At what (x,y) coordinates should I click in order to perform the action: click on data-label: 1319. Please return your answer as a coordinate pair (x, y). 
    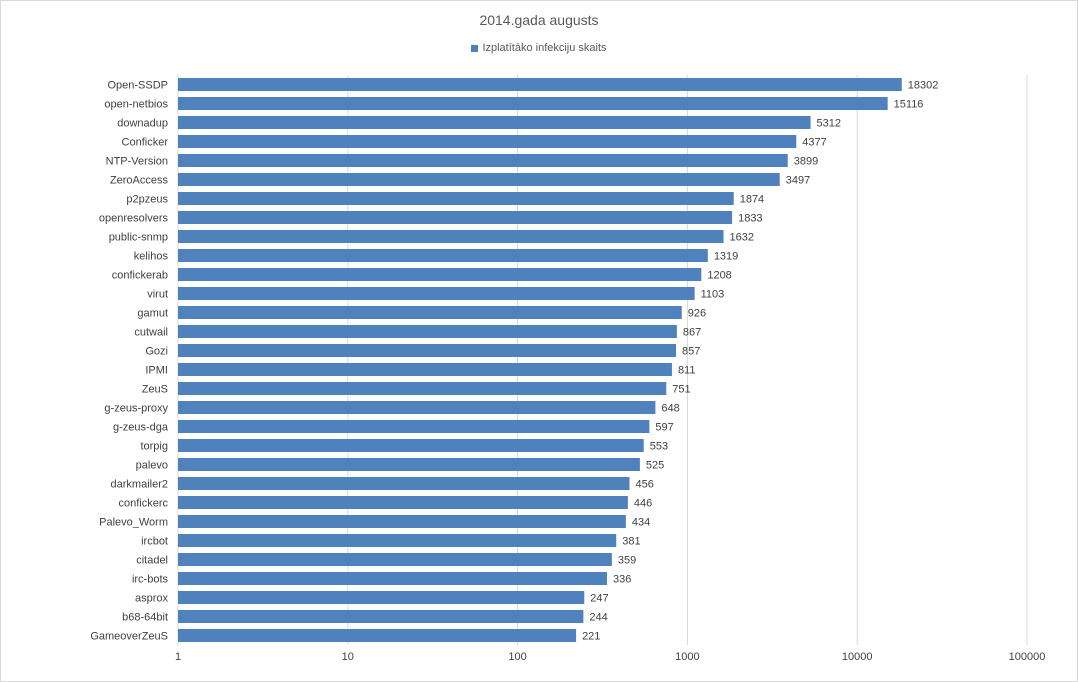
    Looking at the image, I should click on (726, 257).